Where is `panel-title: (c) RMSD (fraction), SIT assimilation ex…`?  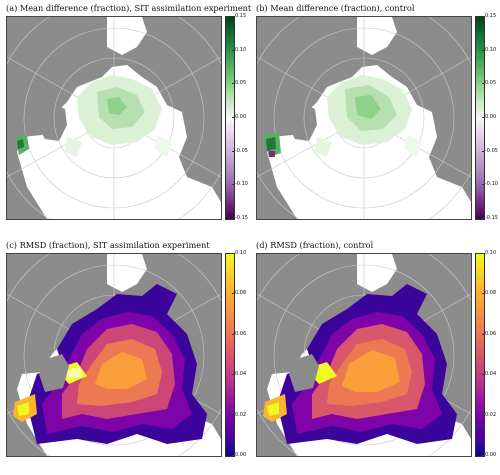
panel-title: (c) RMSD (fraction), SIT assimilation ex… is located at coordinates (108, 245).